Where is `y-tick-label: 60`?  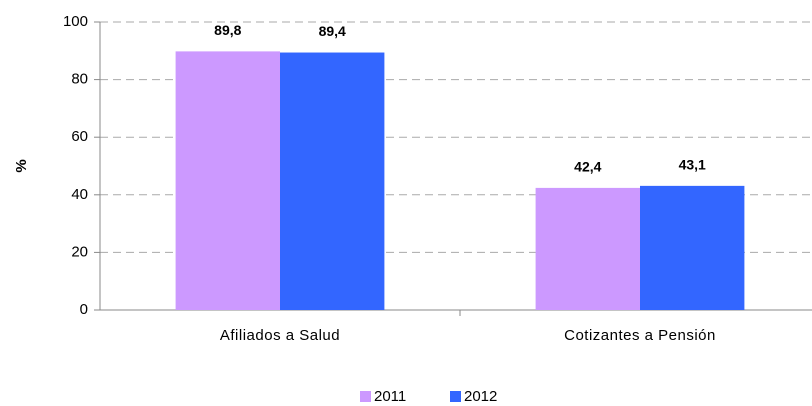 y-tick-label: 60 is located at coordinates (79, 136).